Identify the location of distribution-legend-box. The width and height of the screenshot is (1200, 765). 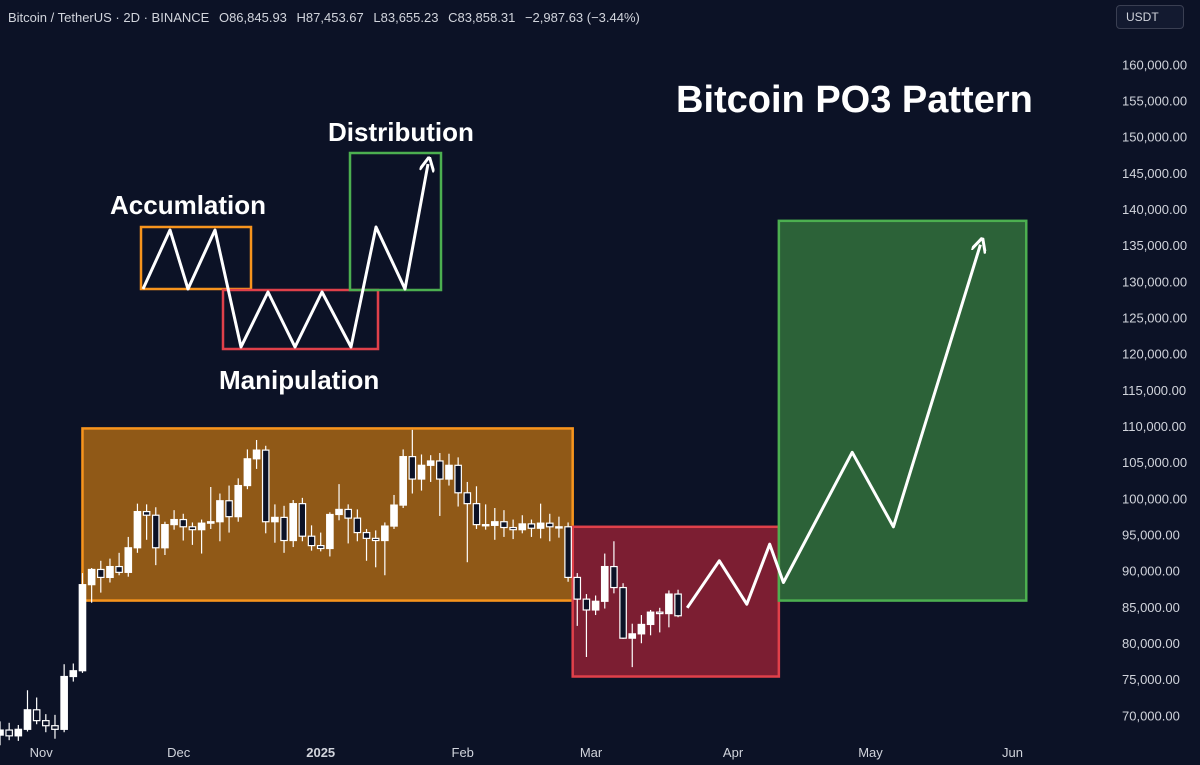
(395, 221).